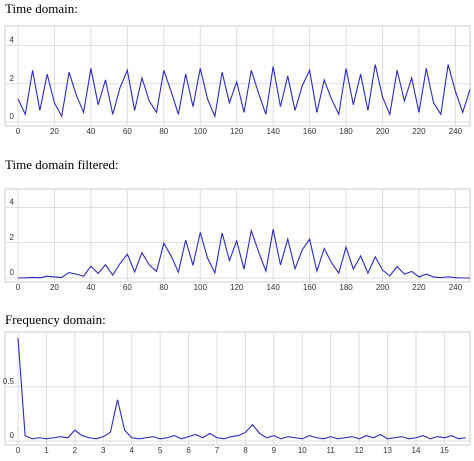 The width and height of the screenshot is (474, 461). What do you see at coordinates (274, 450) in the screenshot?
I see `x-tick-label: 9` at bounding box center [274, 450].